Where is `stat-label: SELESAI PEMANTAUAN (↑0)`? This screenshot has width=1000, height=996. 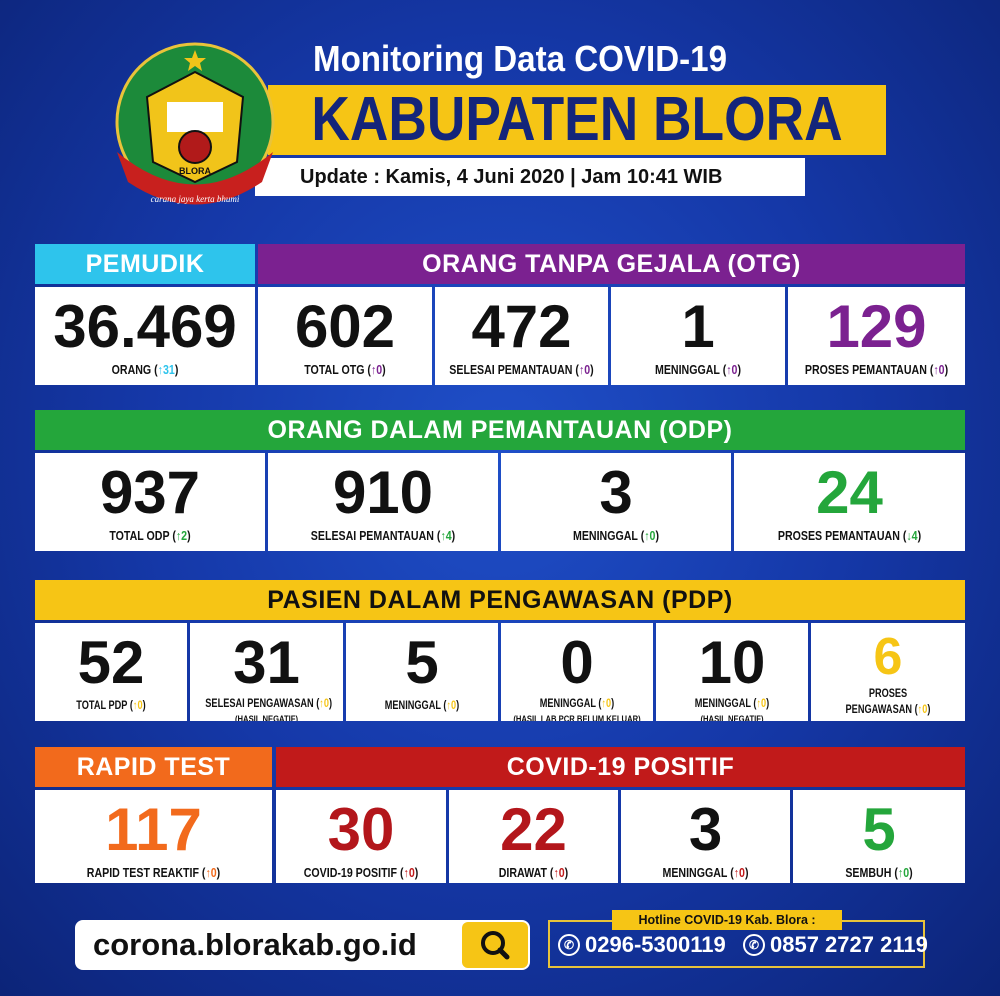 stat-label: SELESAI PEMANTAUAN (↑0) is located at coordinates (521, 370).